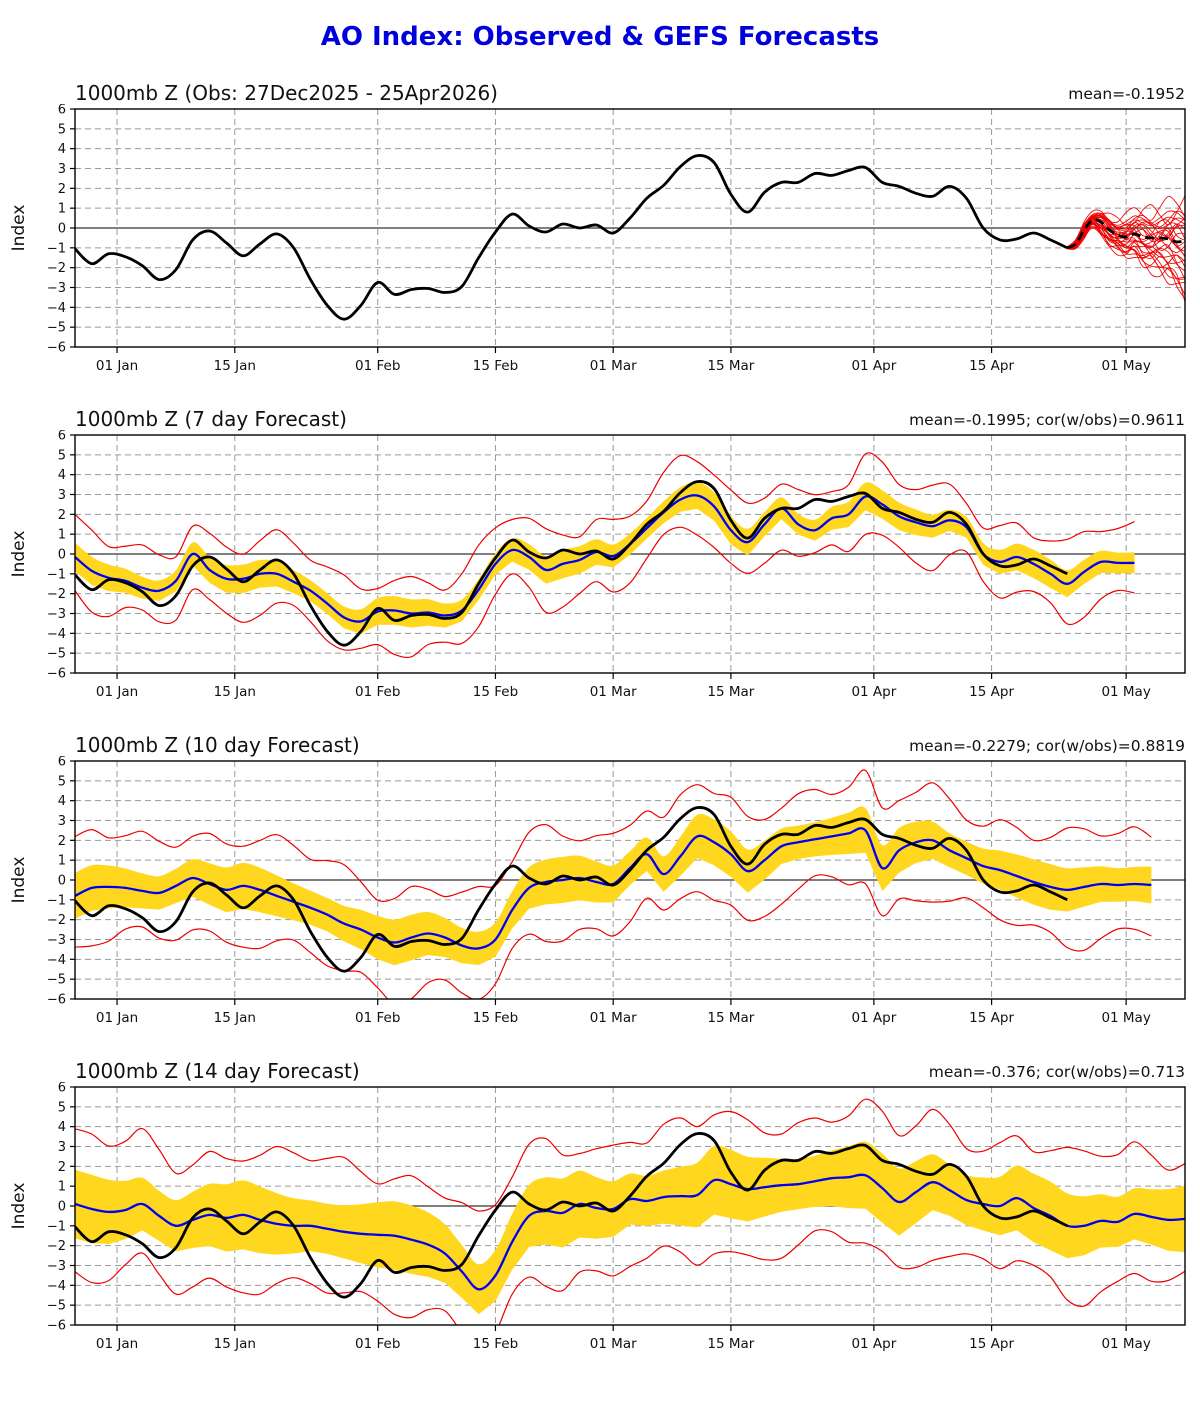 Image resolution: width=1200 pixels, height=1422 pixels. I want to click on panel-stats: mean=-0.376; cor(w/obs)=0.713, so click(1056, 1072).